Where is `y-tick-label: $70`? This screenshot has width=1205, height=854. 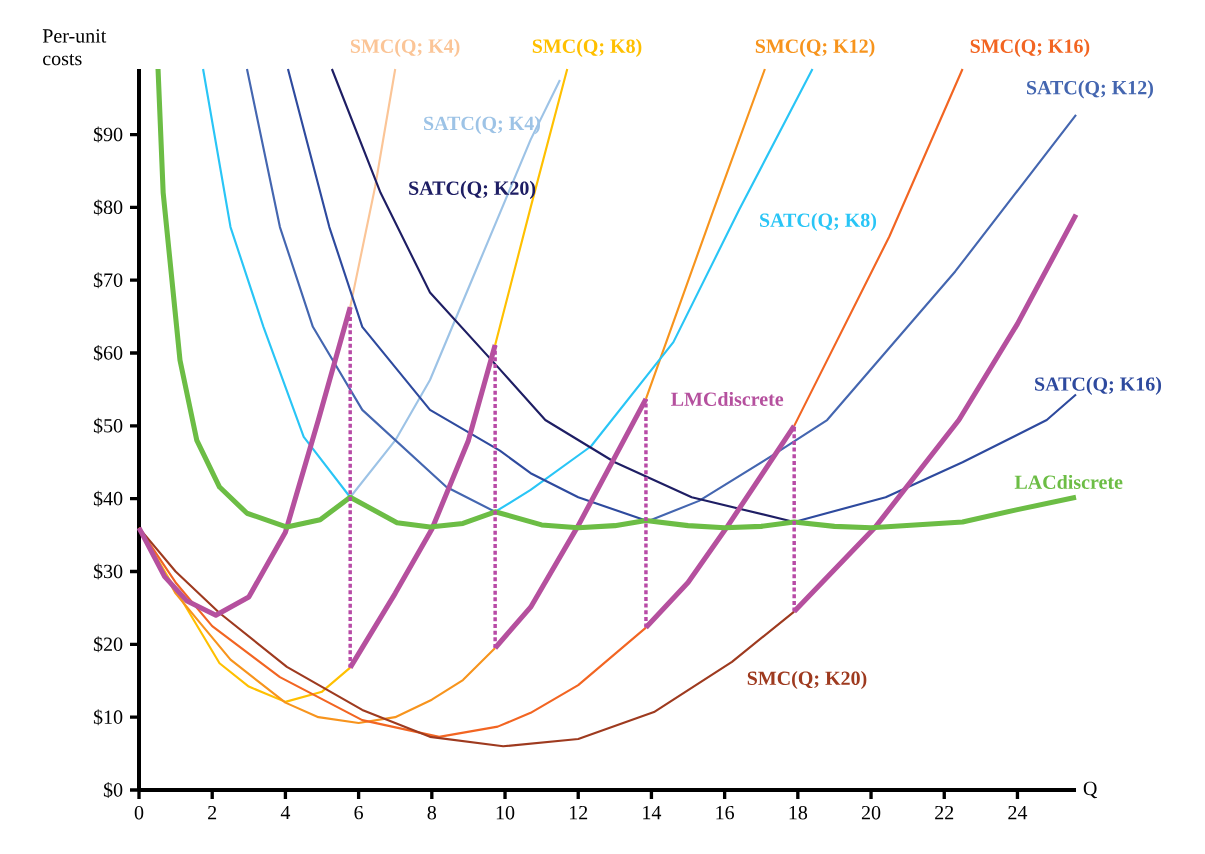 y-tick-label: $70 is located at coordinates (108, 280).